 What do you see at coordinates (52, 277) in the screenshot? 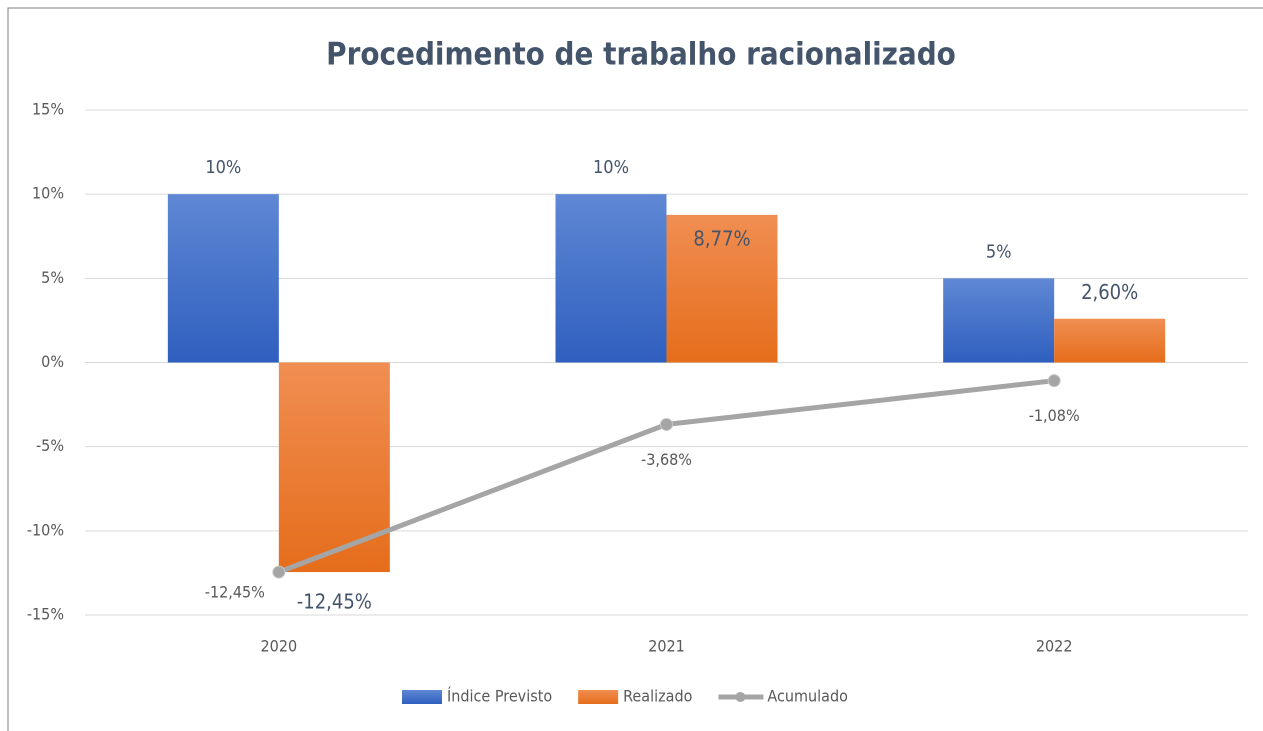
I see `y-tick-label: 5%` at bounding box center [52, 277].